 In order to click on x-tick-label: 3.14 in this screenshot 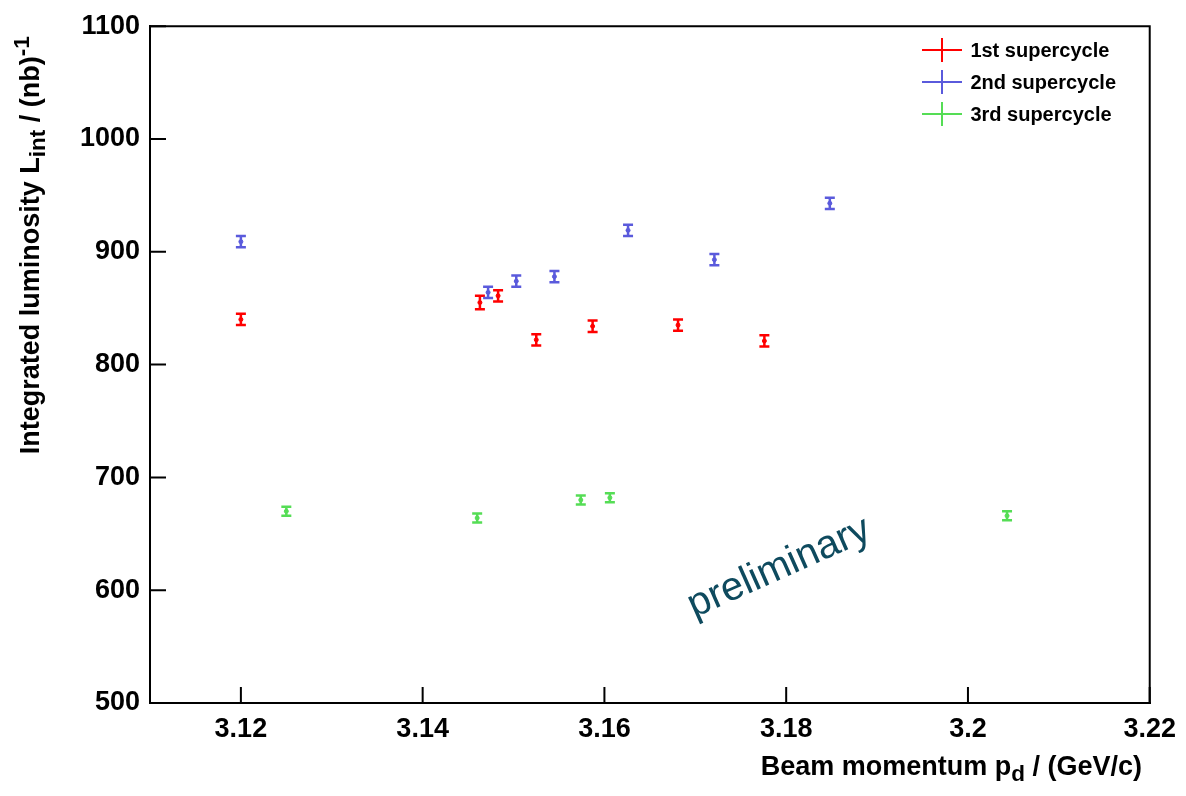, I will do `click(422, 727)`.